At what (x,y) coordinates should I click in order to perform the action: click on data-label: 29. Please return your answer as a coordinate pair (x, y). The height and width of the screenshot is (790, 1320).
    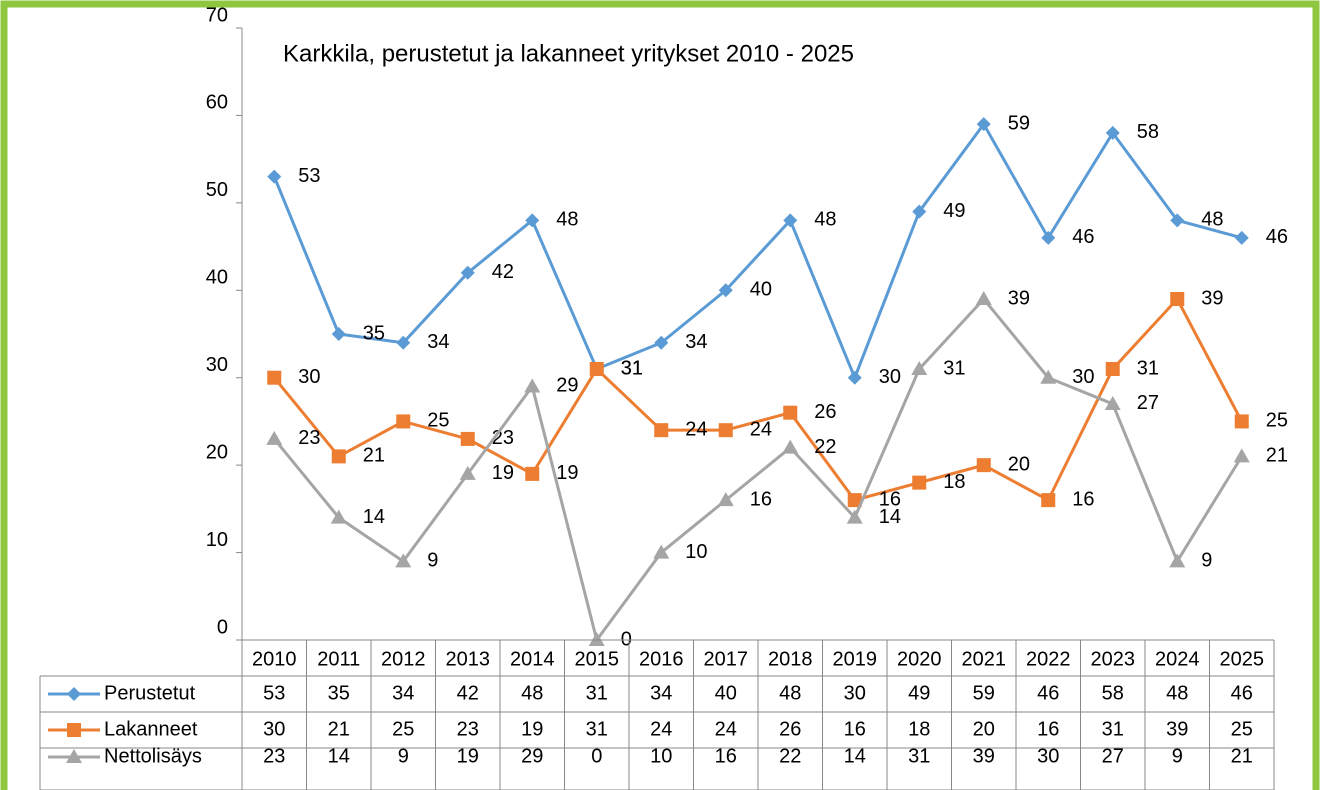
    Looking at the image, I should click on (567, 386).